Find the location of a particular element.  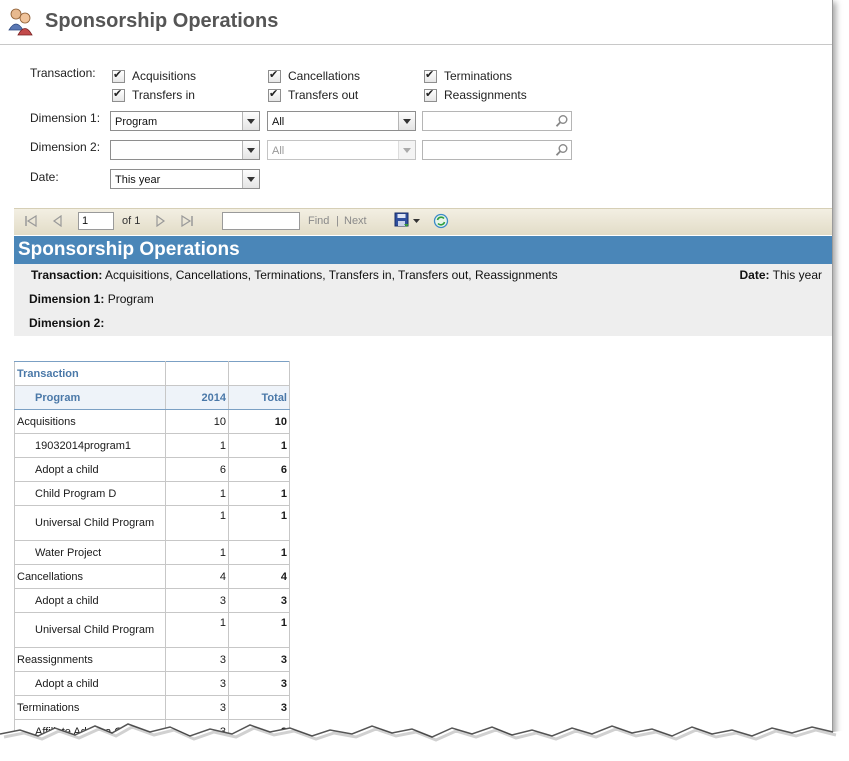

header-total: Total is located at coordinates (259, 397).